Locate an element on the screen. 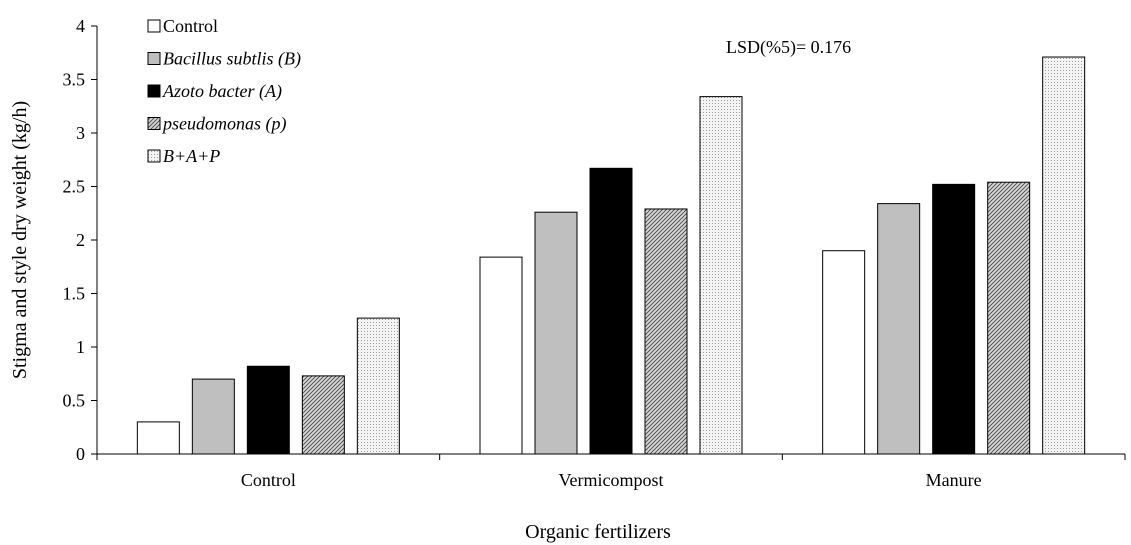  x-tick-label: Vermicompost is located at coordinates (611, 480).